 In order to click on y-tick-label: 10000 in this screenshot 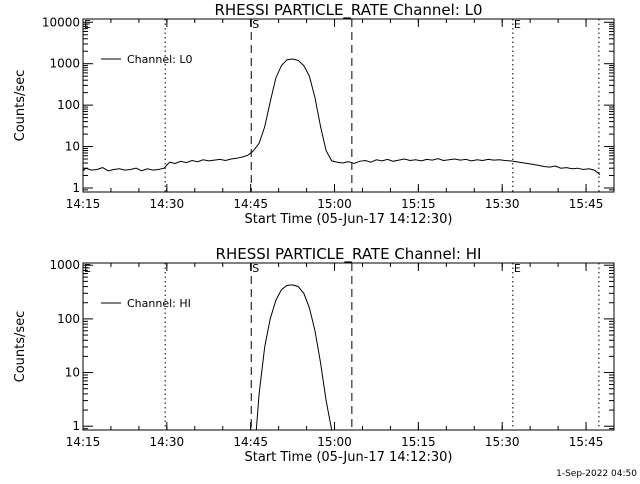, I will do `click(61, 22)`.